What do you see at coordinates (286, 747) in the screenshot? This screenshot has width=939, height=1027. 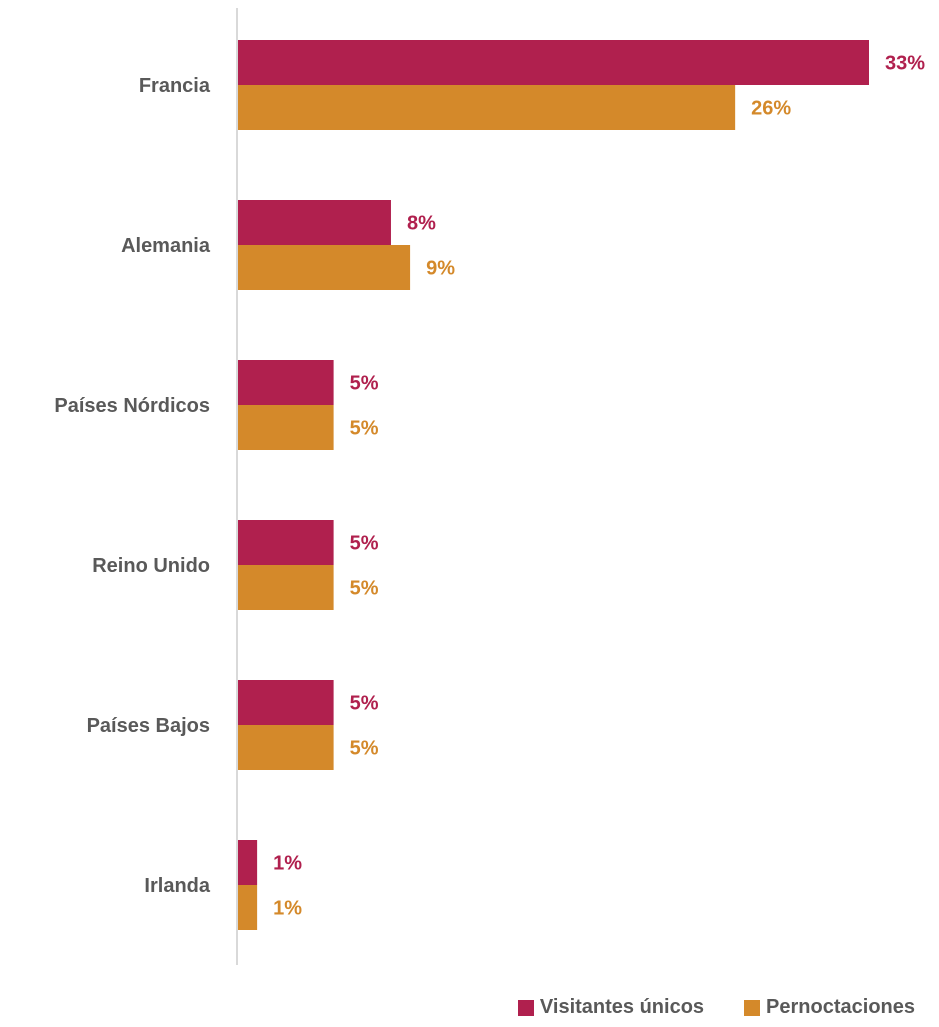 I see `bar-paises-bajos-pernoctaciones` at bounding box center [286, 747].